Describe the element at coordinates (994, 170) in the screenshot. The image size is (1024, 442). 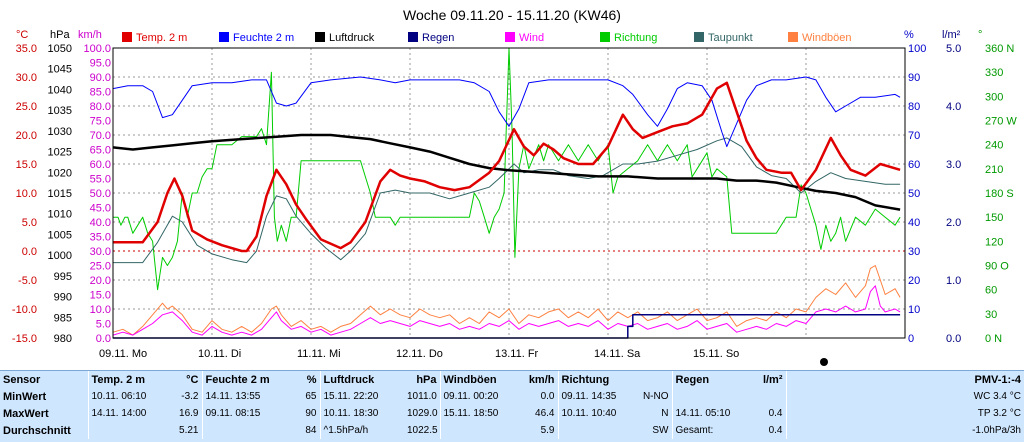
I see `direction-tick-label: 210` at that location.